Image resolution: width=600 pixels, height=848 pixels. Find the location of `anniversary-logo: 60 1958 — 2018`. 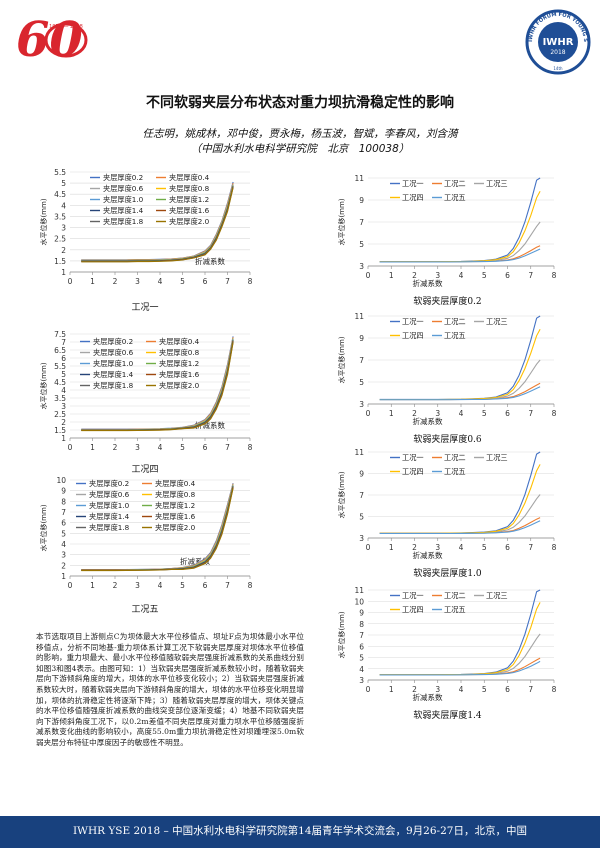

anniversary-logo: 60 1958 — 2018 is located at coordinates (59, 38).